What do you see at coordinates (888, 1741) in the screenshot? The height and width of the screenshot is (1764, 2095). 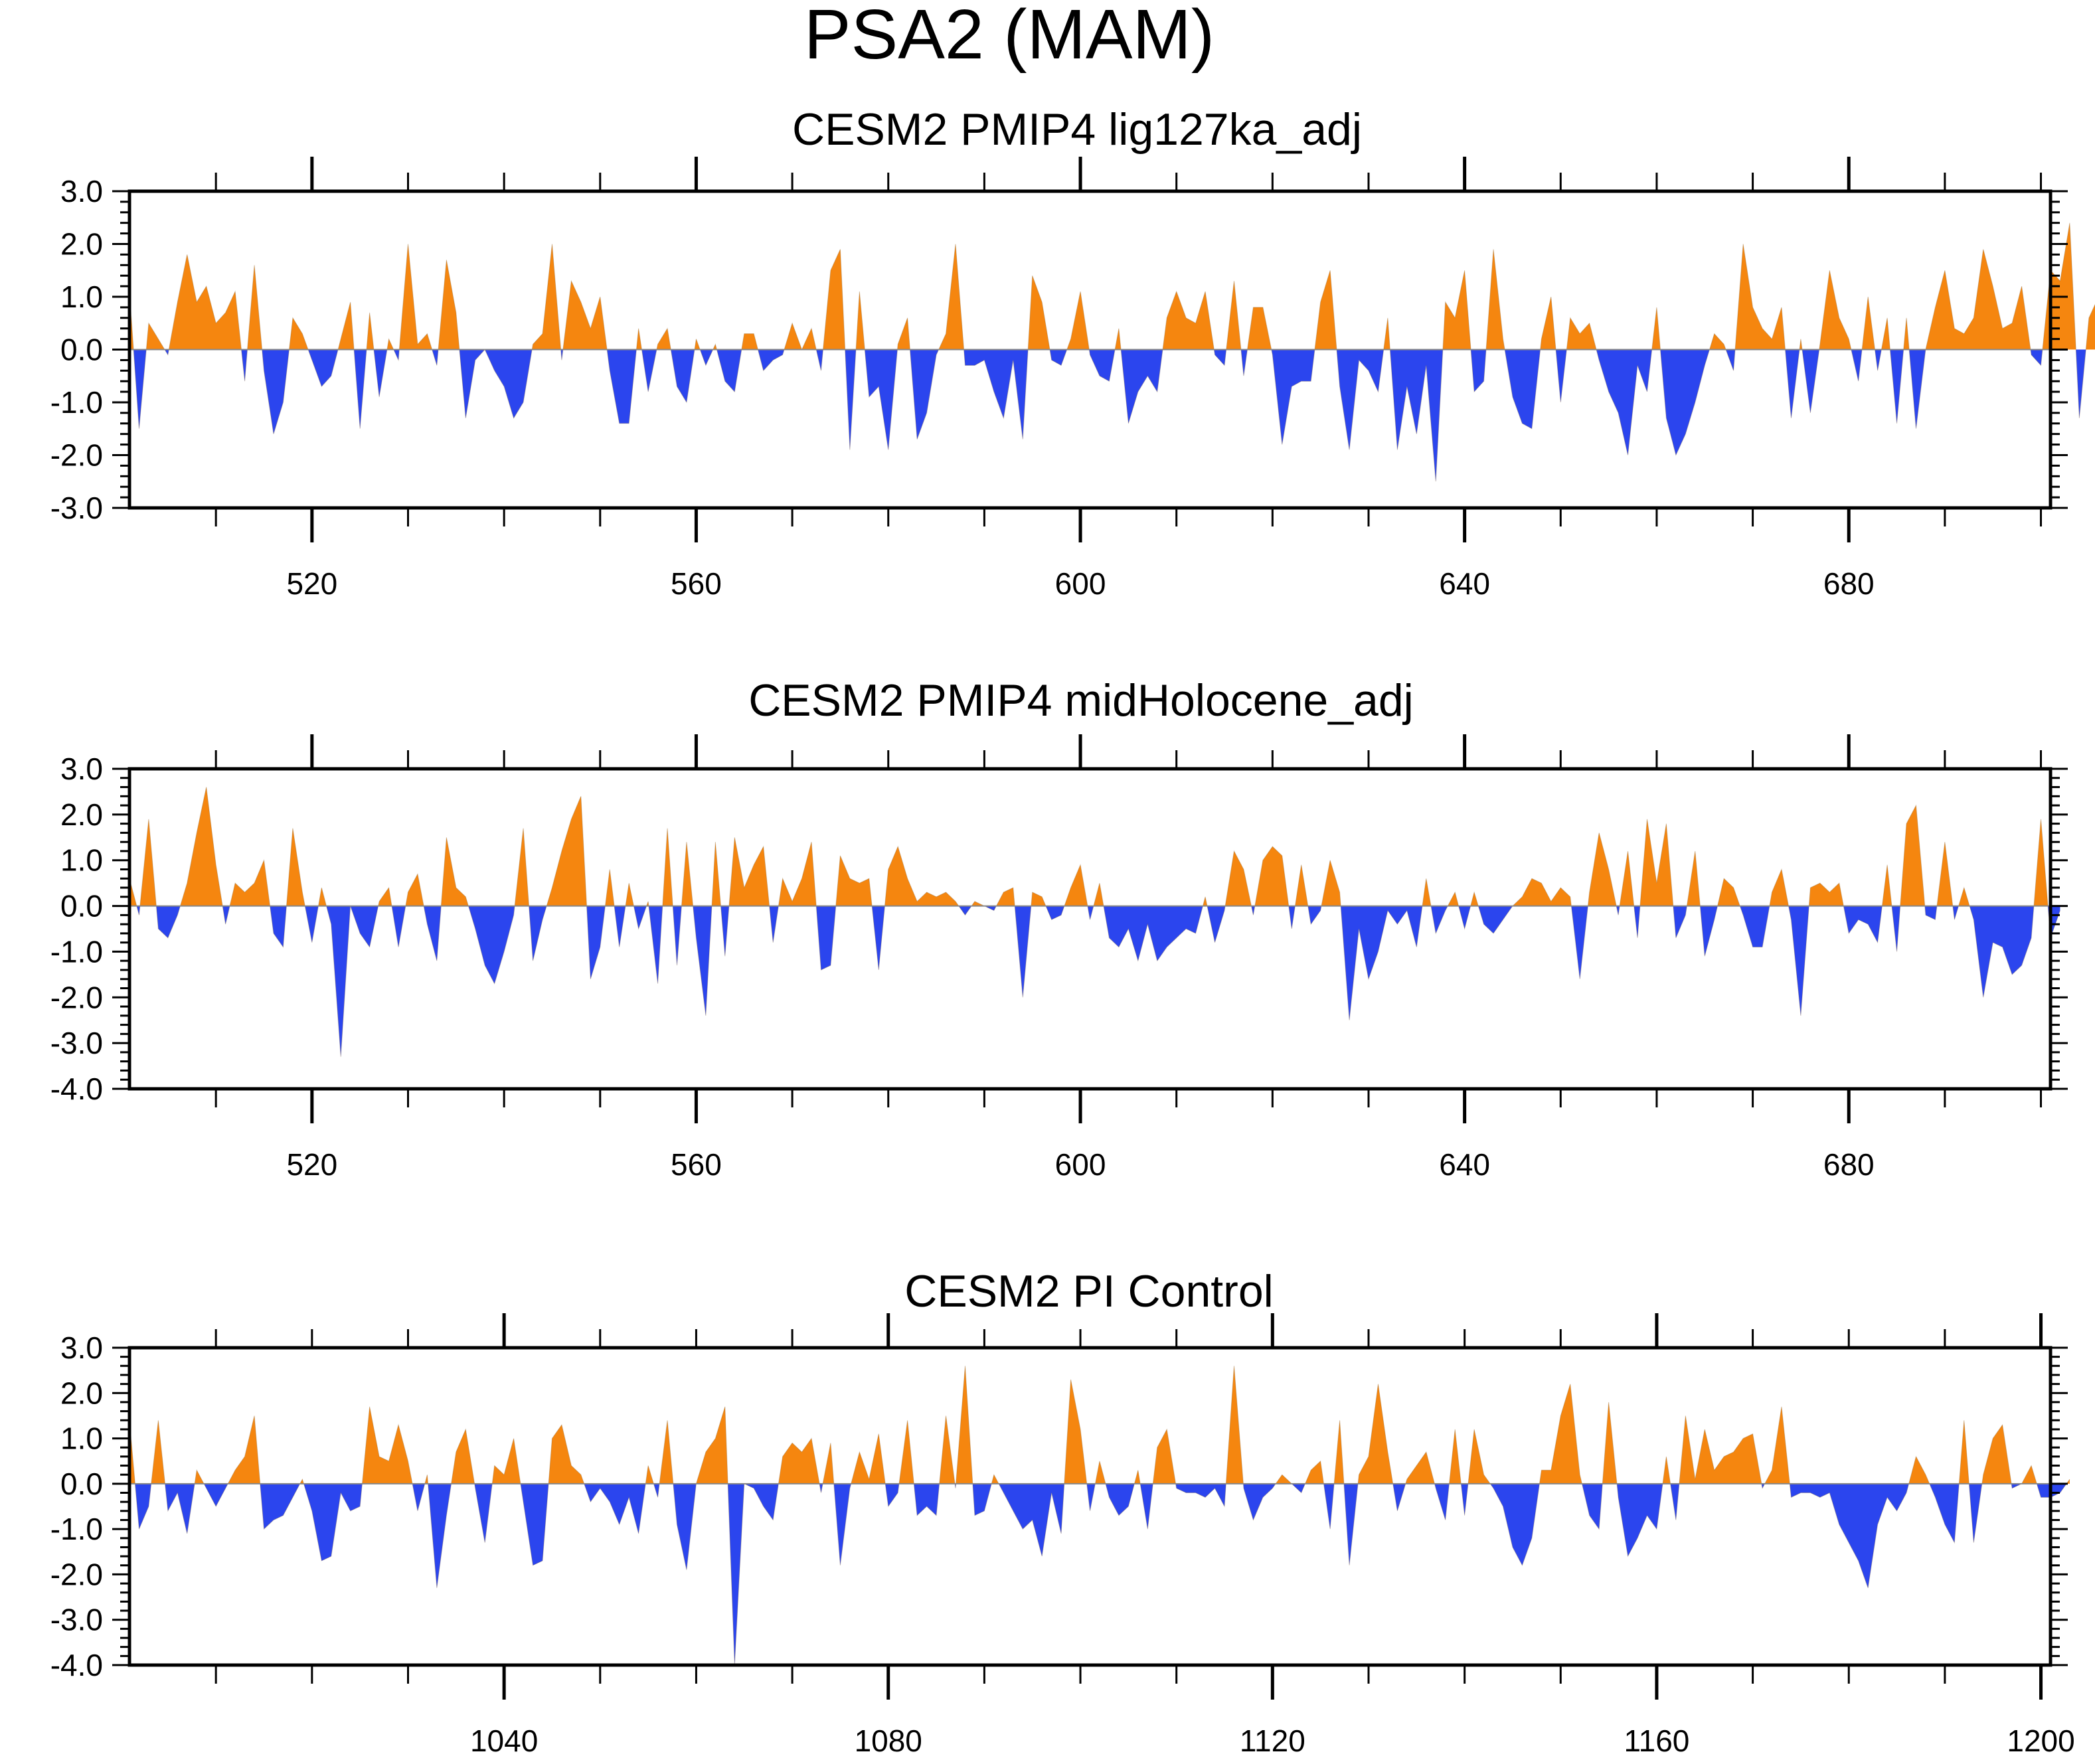 I see `x-tick-label: 1080` at bounding box center [888, 1741].